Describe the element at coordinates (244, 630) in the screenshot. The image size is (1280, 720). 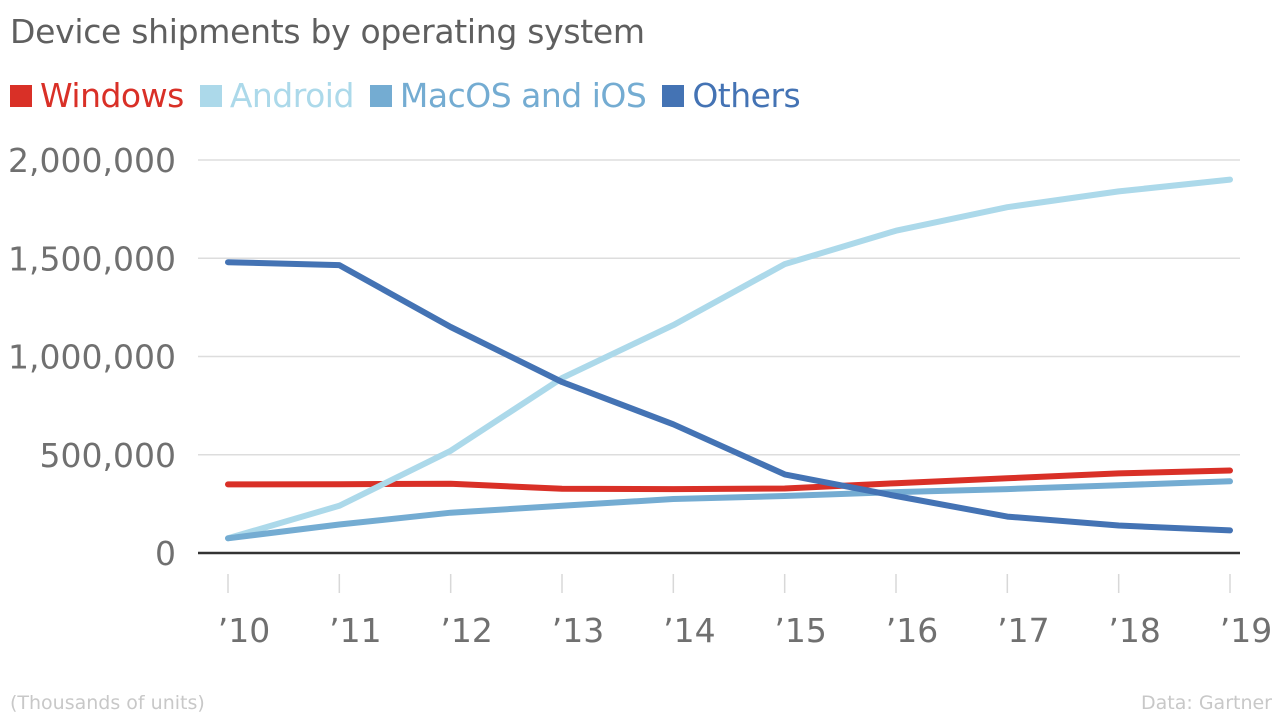
I see `x-tick-label: ’10` at that location.